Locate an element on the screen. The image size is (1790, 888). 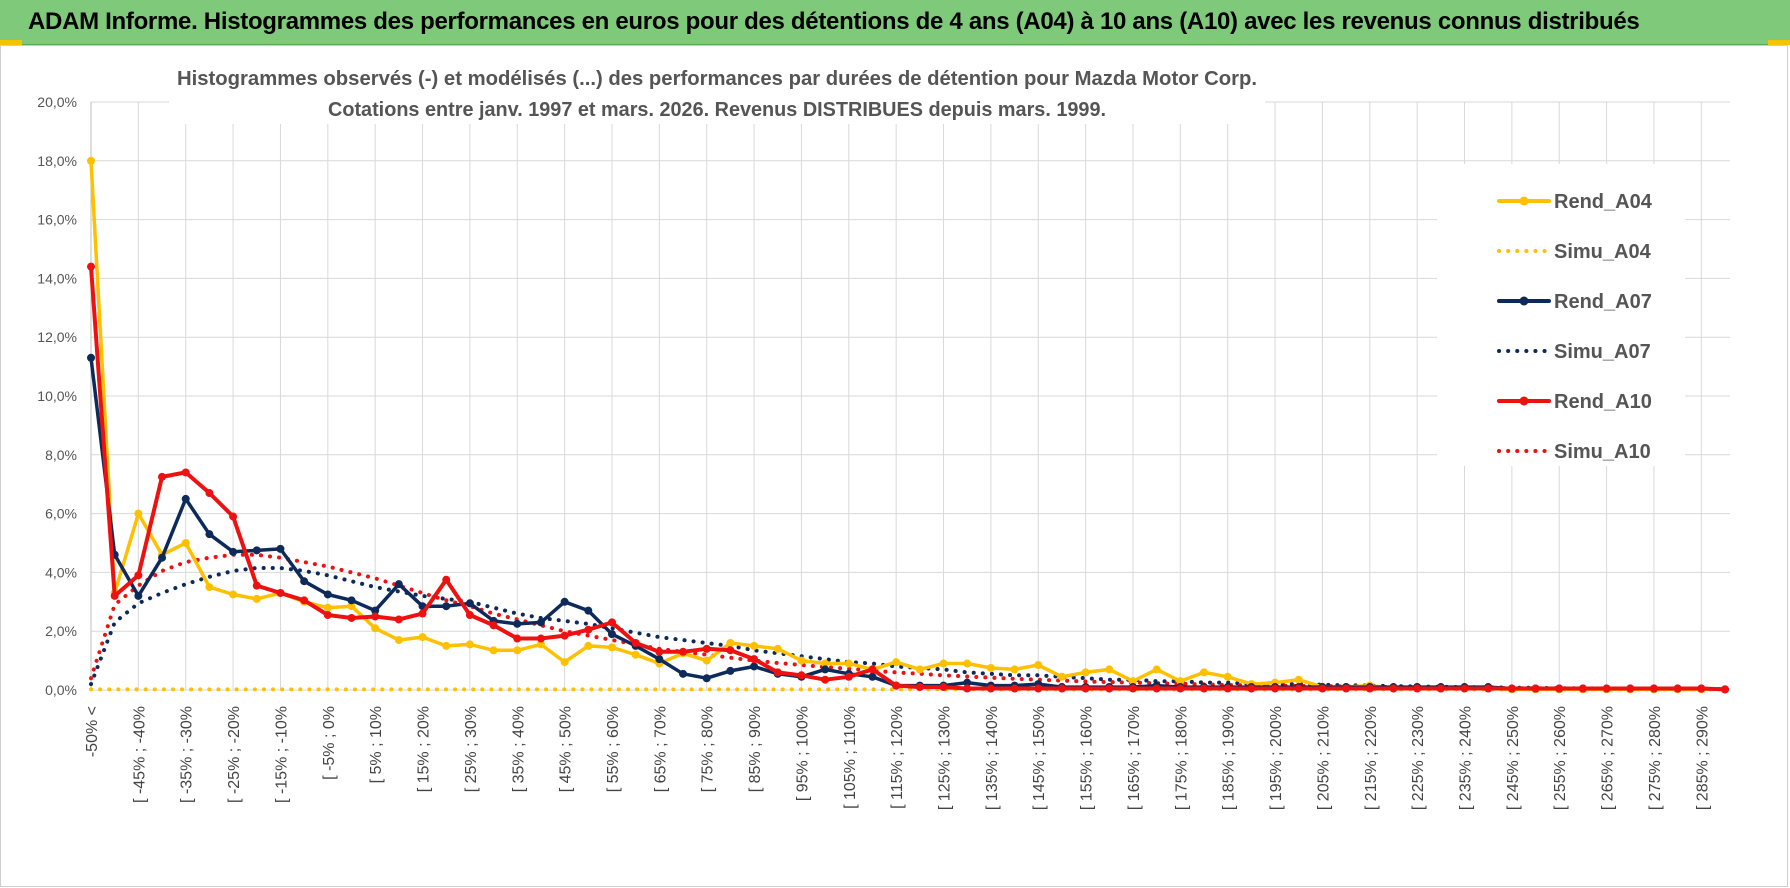
x-tick-label: [ 105% ; 110% is located at coordinates (850, 757).